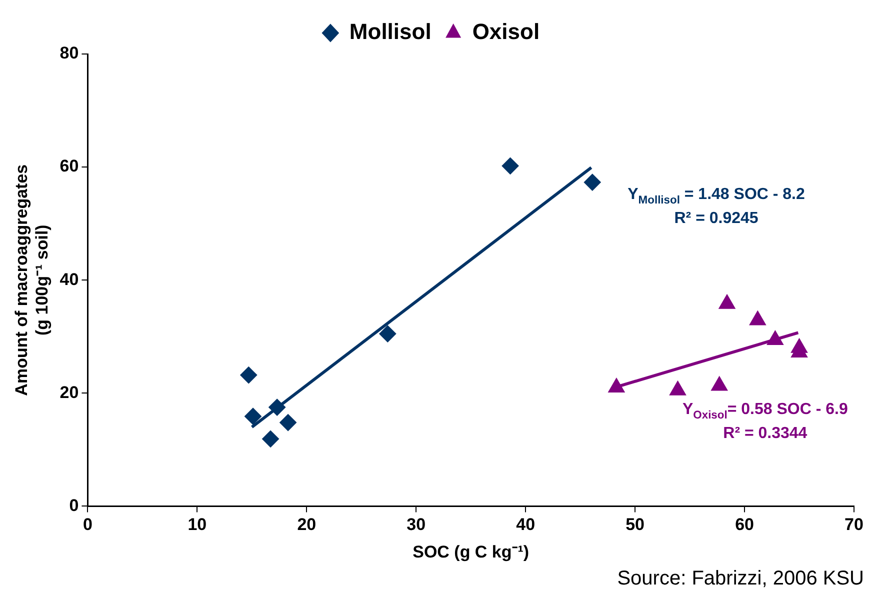  I want to click on y-tick-label: 20, so click(69, 392).